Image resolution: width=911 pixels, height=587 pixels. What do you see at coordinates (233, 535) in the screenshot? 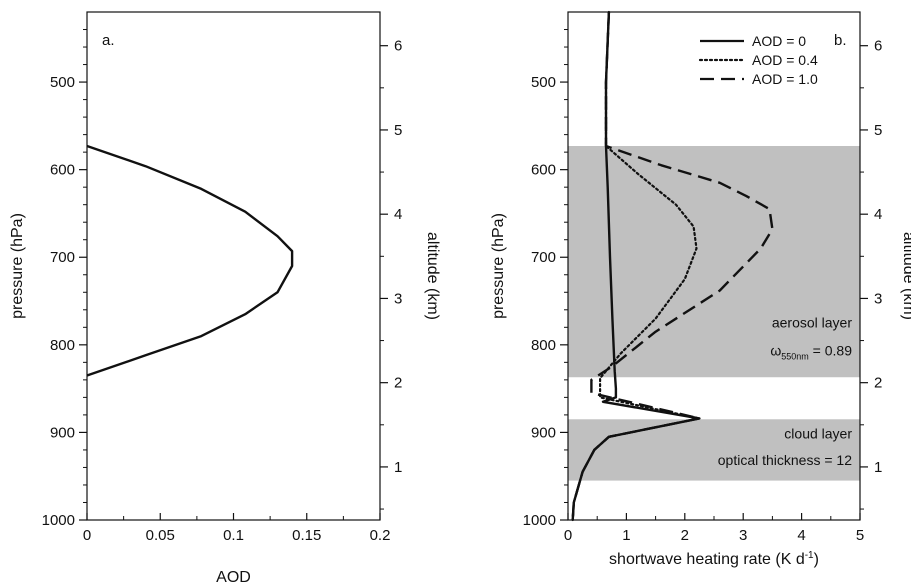
I see `x-tick-label: 0.1` at bounding box center [233, 535].